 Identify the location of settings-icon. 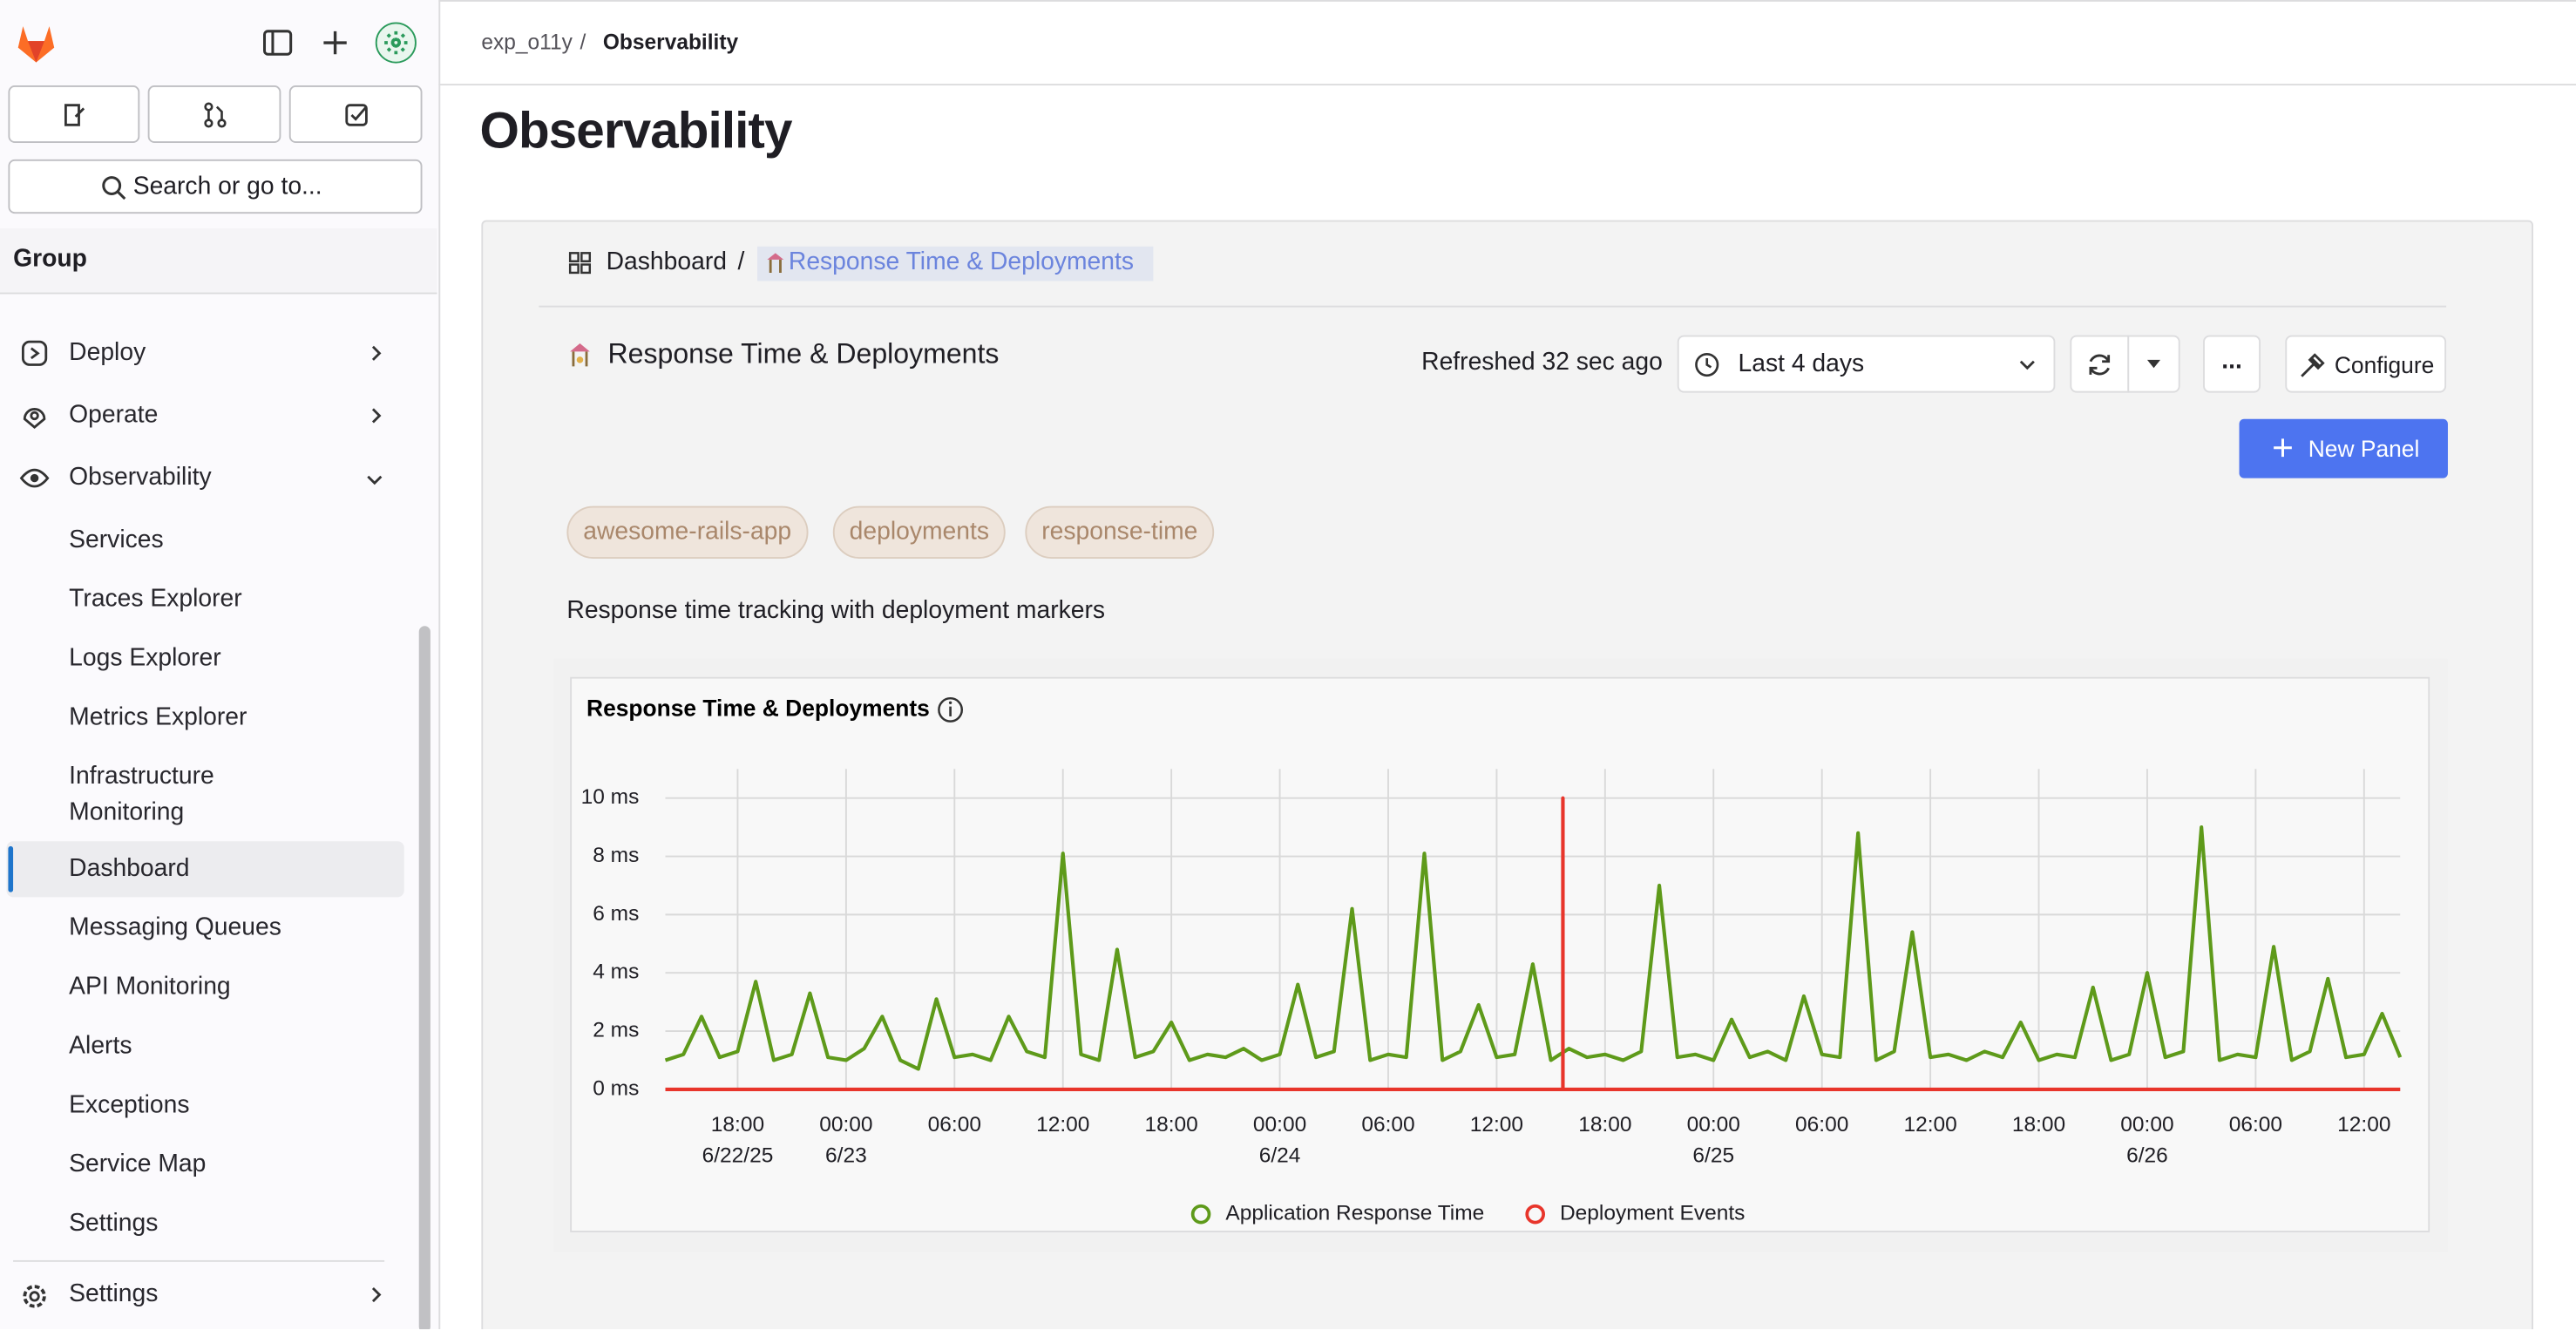
(34, 1296).